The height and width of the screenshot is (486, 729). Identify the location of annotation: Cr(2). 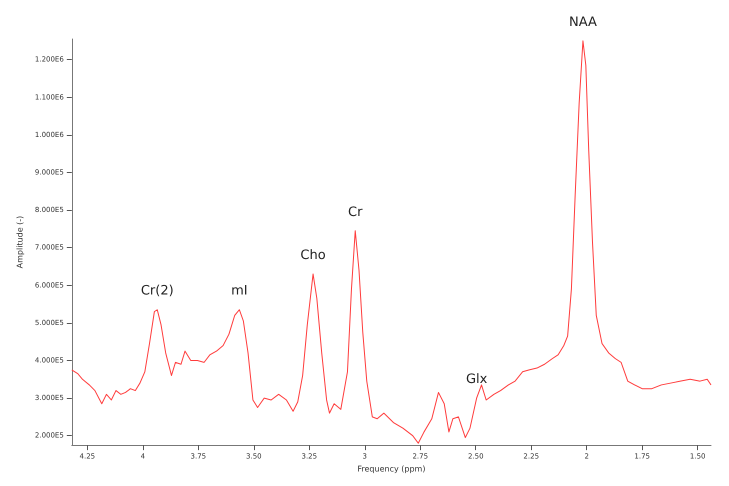
(157, 291).